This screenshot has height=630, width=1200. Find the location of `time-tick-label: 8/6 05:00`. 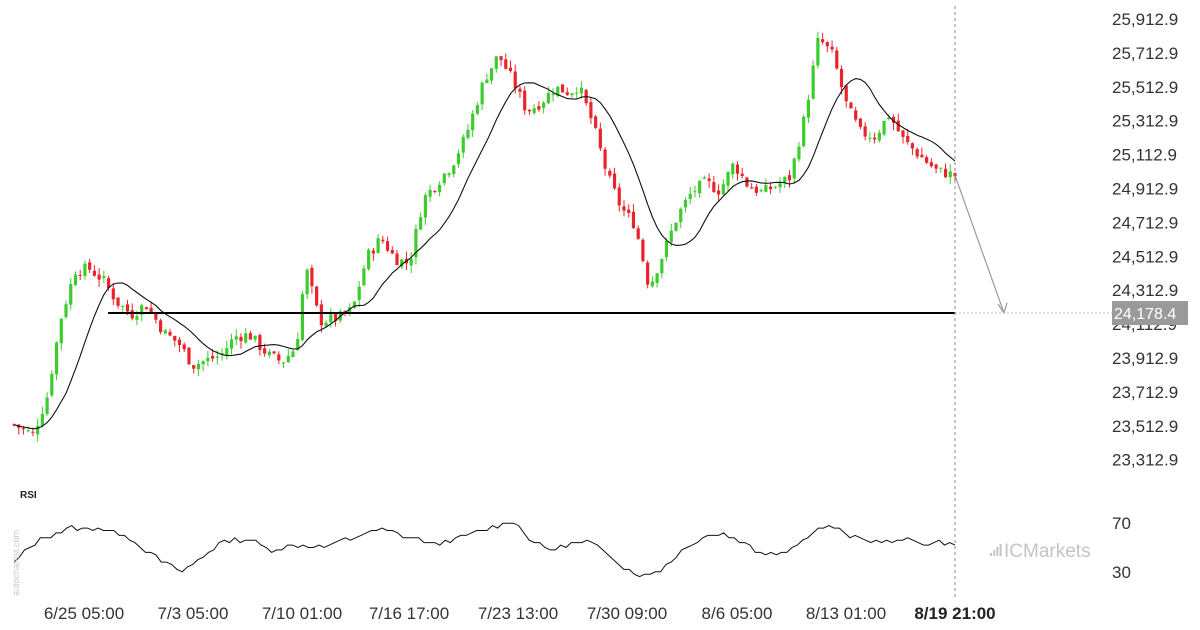

time-tick-label: 8/6 05:00 is located at coordinates (737, 613).